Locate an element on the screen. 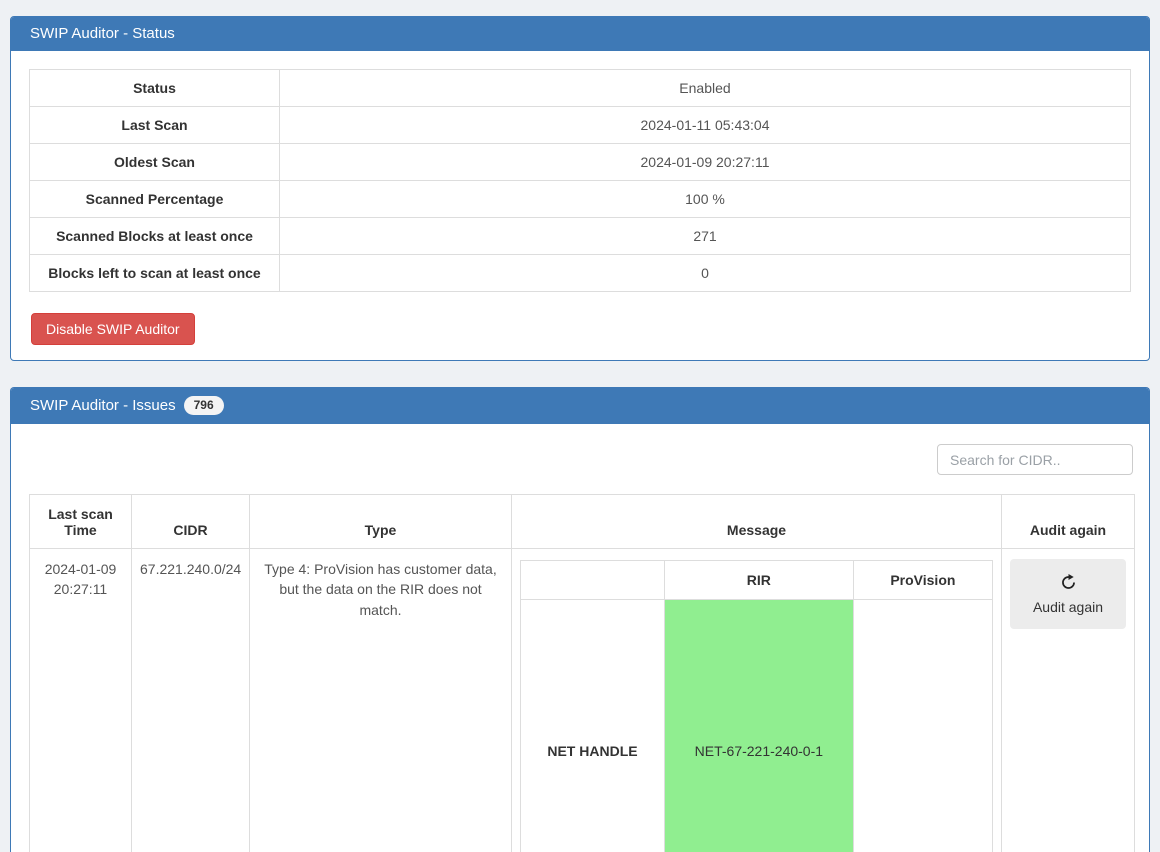 The height and width of the screenshot is (852, 1160). comparison-header-row: RIR ProVision is located at coordinates (757, 580).